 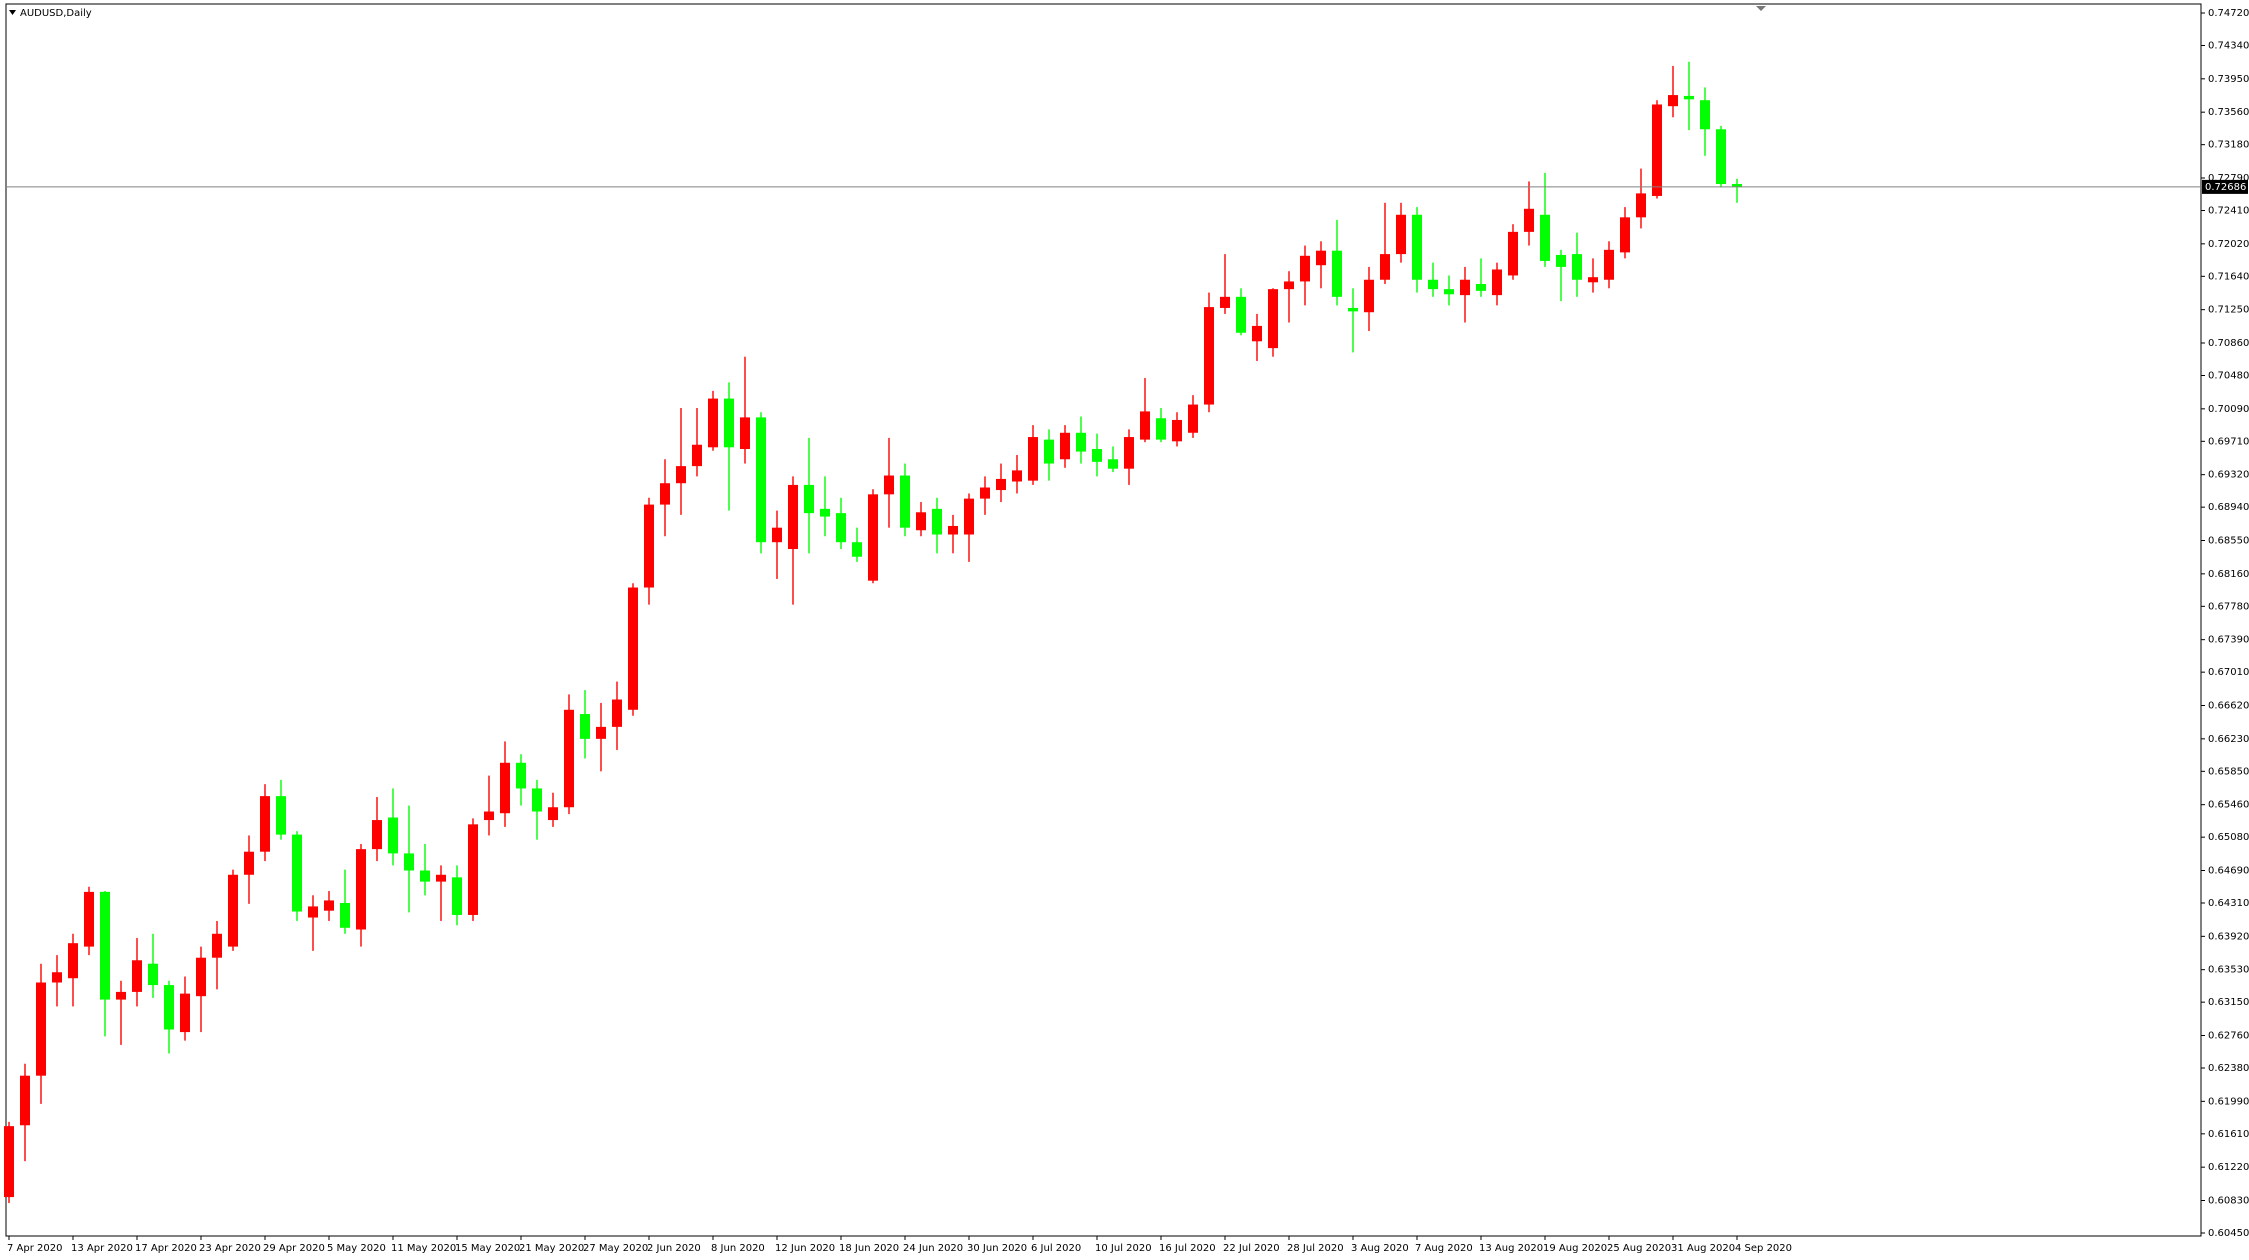 I want to click on y-tick-label: 0.63150, so click(x=2228, y=1002).